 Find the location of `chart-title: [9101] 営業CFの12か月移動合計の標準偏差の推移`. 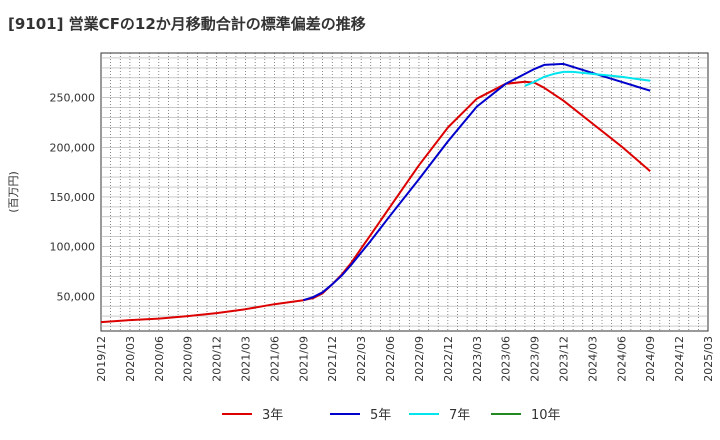

chart-title: [9101] 営業CFの12か月移動合計の標準偏差の推移 is located at coordinates (187, 24).